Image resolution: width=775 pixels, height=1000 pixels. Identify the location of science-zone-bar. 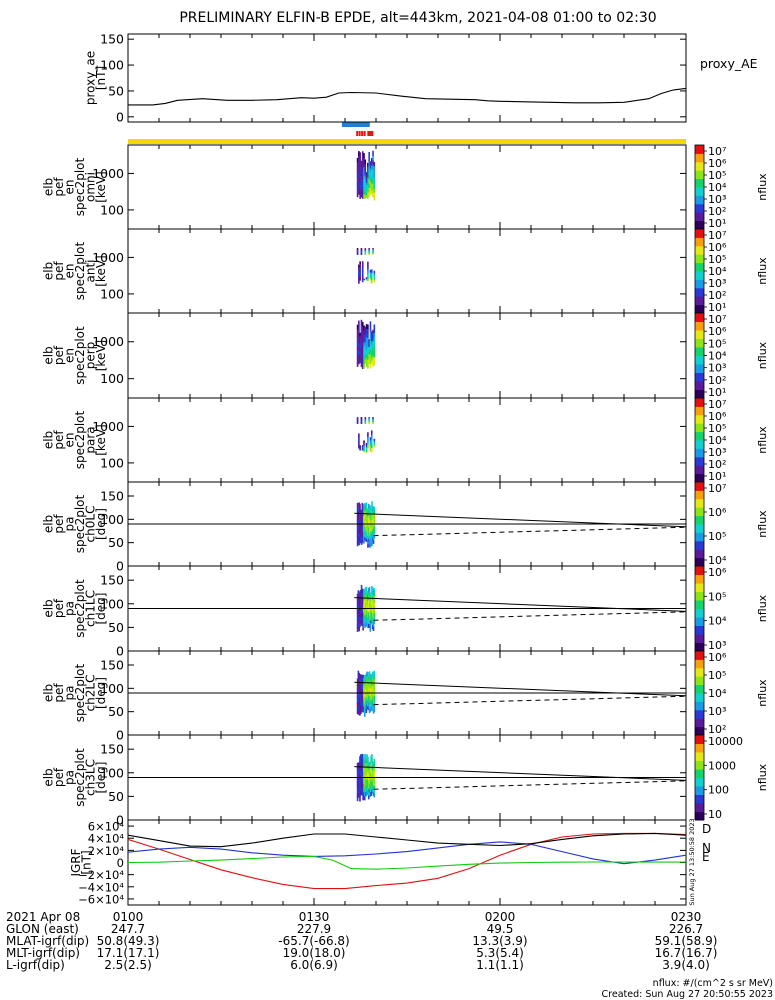
(355, 124).